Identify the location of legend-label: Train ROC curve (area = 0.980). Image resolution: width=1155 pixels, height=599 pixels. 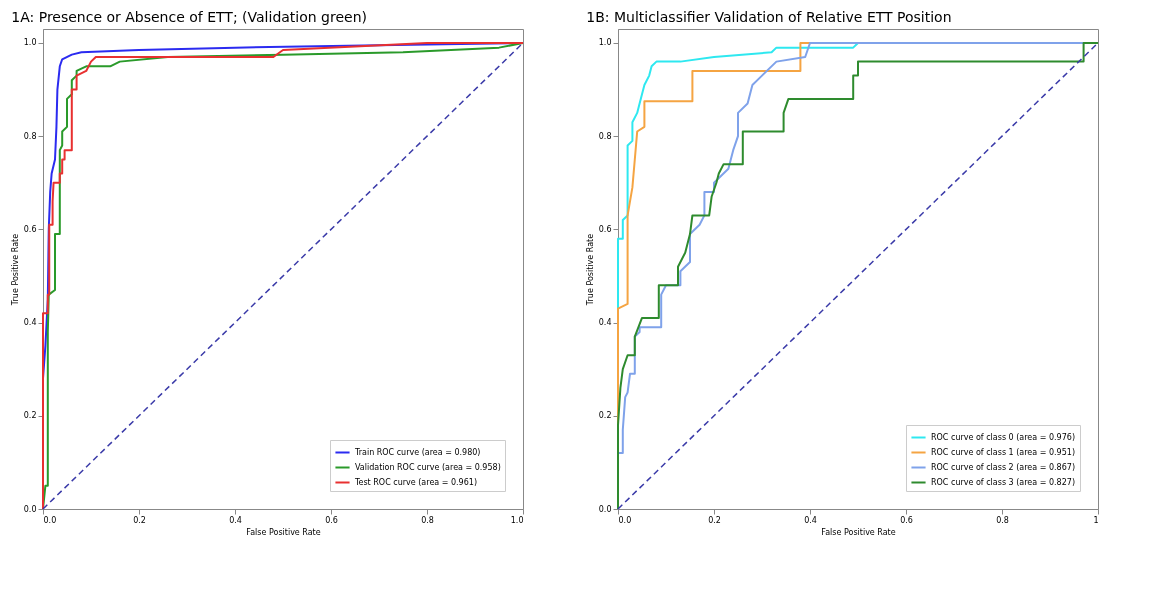
(417, 452).